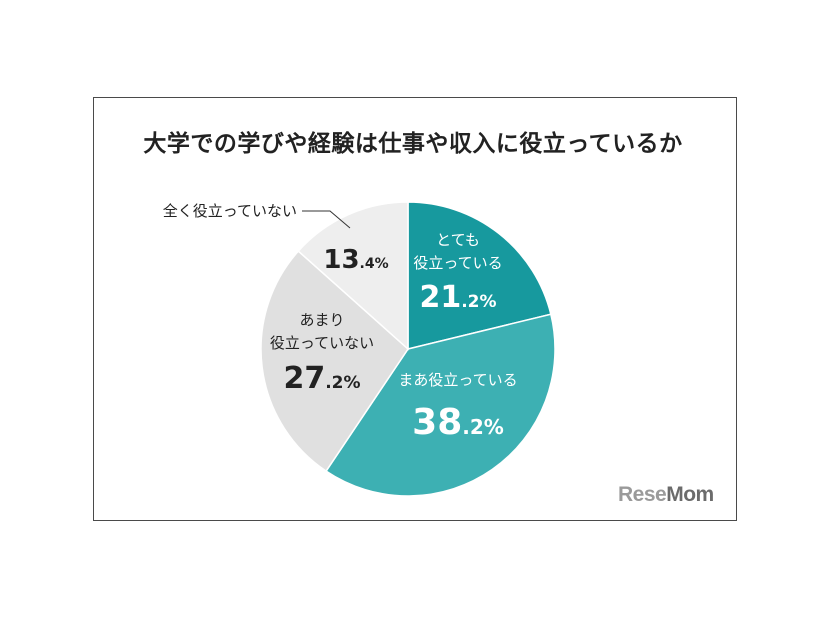 The image size is (826, 620). I want to click on slice-value-1: 21.2%, so click(457, 297).